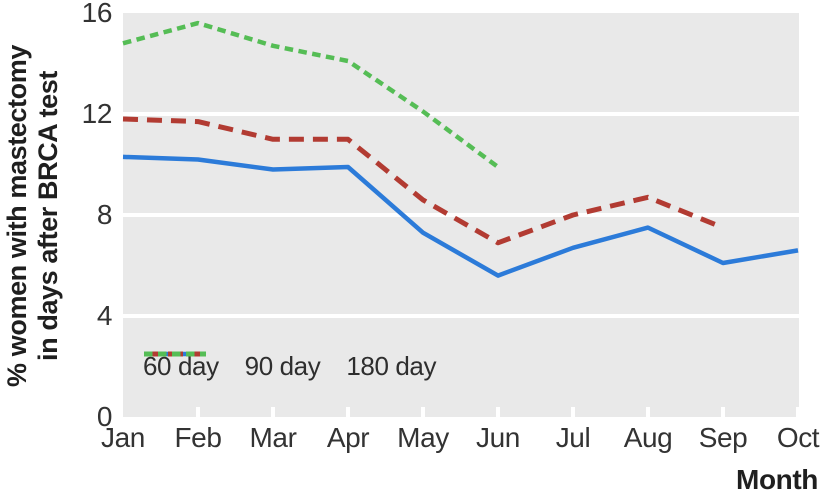  Describe the element at coordinates (104, 315) in the screenshot. I see `y-tick-label-4: 4` at that location.